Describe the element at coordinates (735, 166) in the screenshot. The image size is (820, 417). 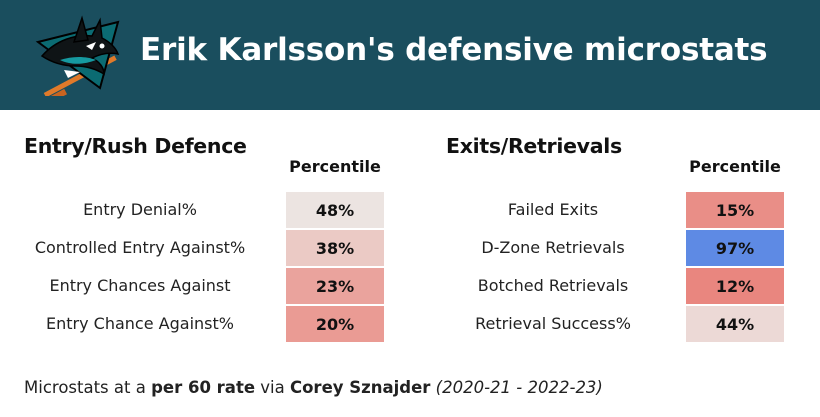
I see `percentile-header-right: Percentile` at that location.